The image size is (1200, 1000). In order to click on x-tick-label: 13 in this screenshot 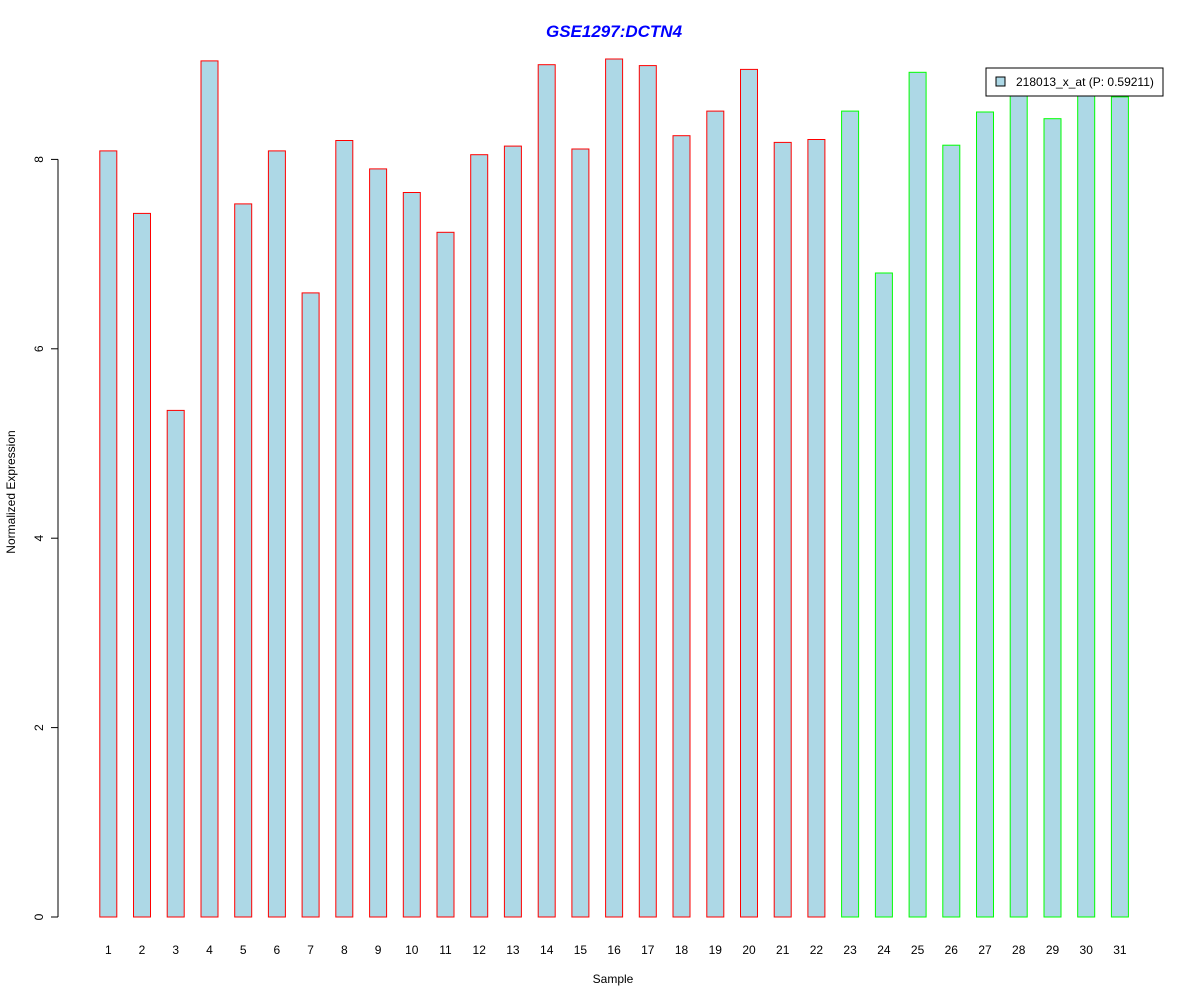, I will do `click(513, 950)`.